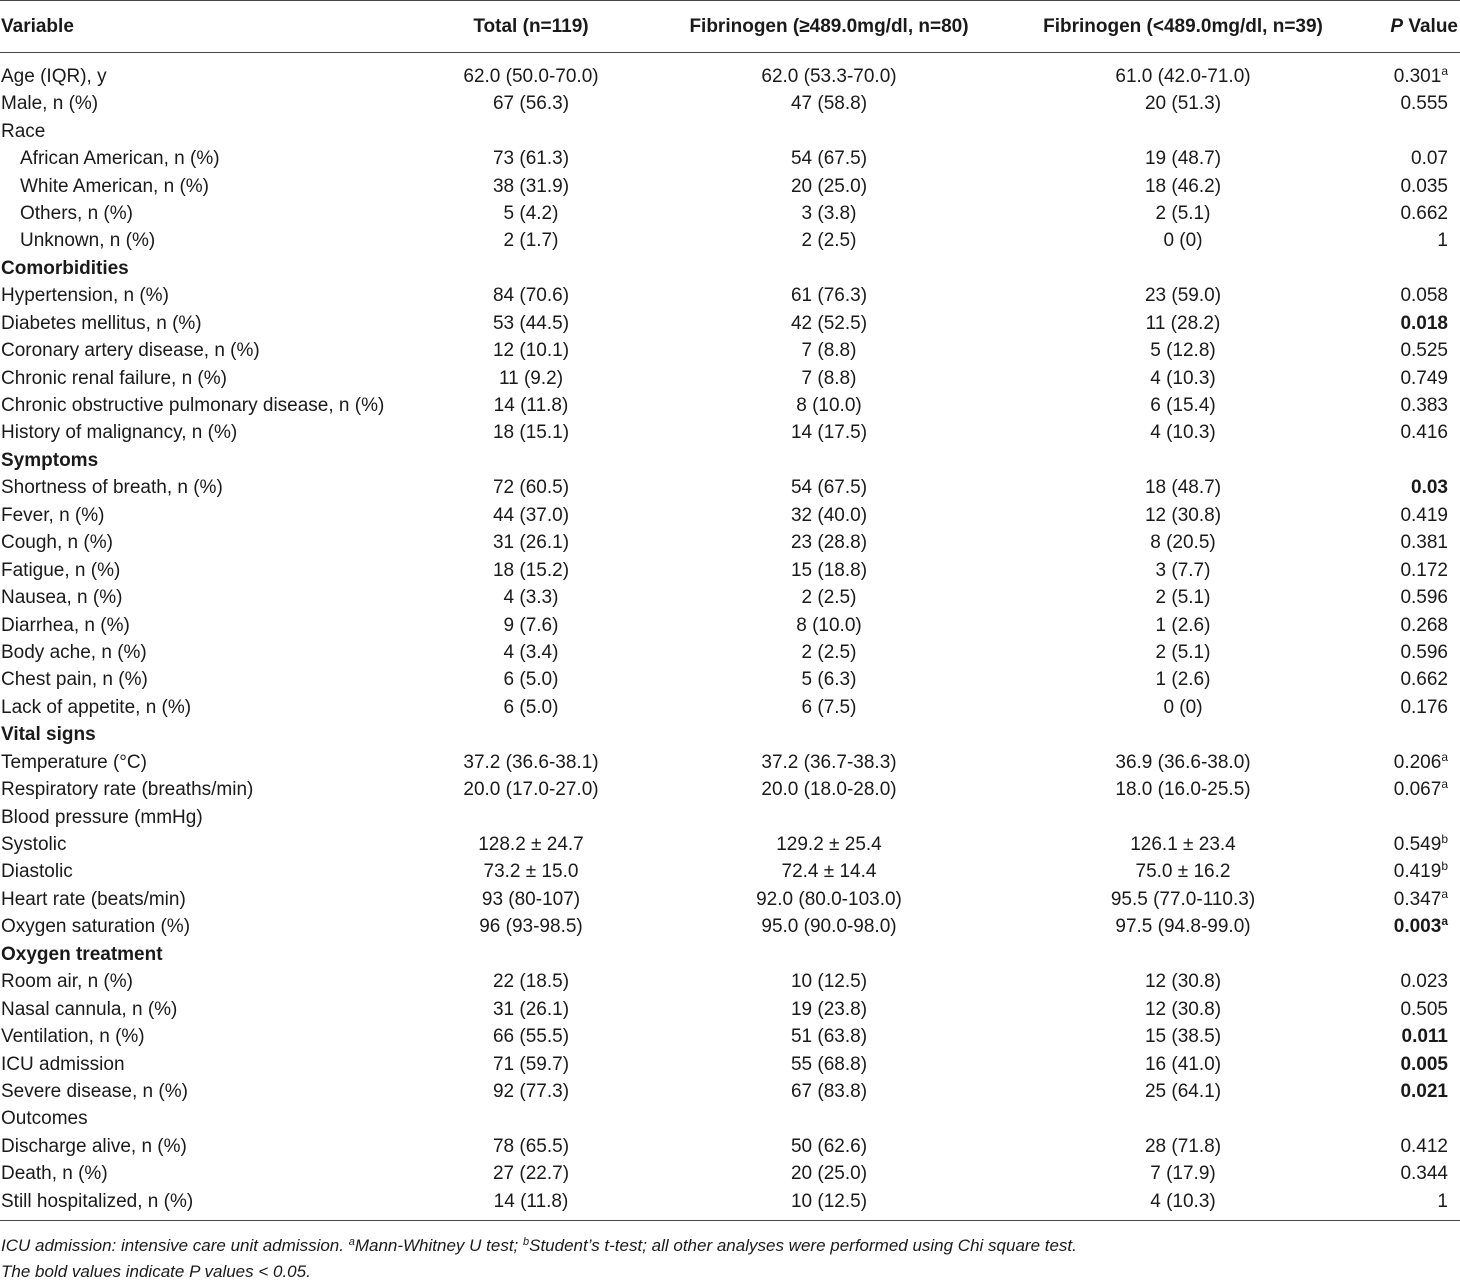 The width and height of the screenshot is (1460, 1285). I want to click on section-heading: Vital signs, so click(48, 735).